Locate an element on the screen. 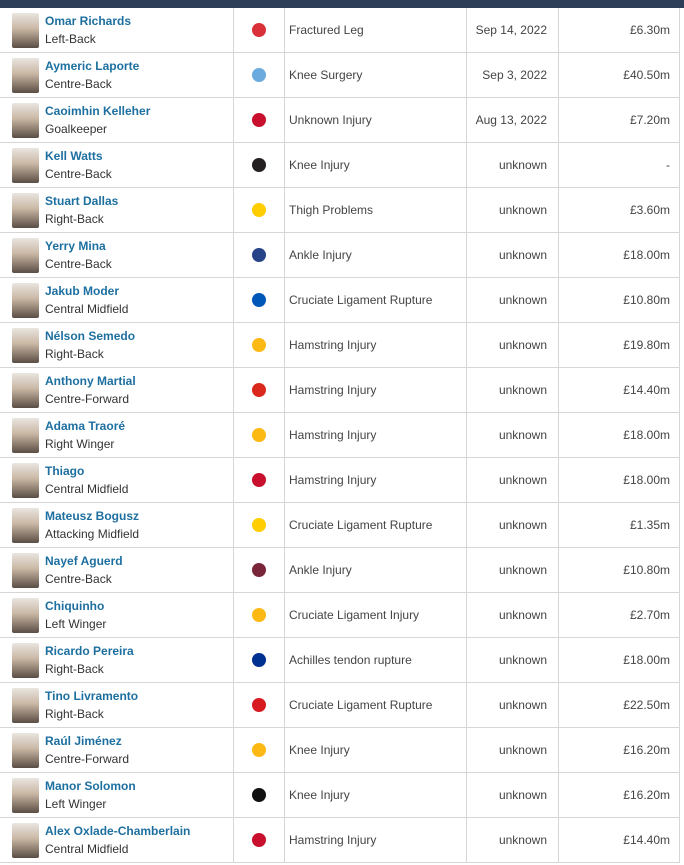 This screenshot has width=684, height=865. player-cell: Jakub Moder Central Midfield is located at coordinates (117, 300).